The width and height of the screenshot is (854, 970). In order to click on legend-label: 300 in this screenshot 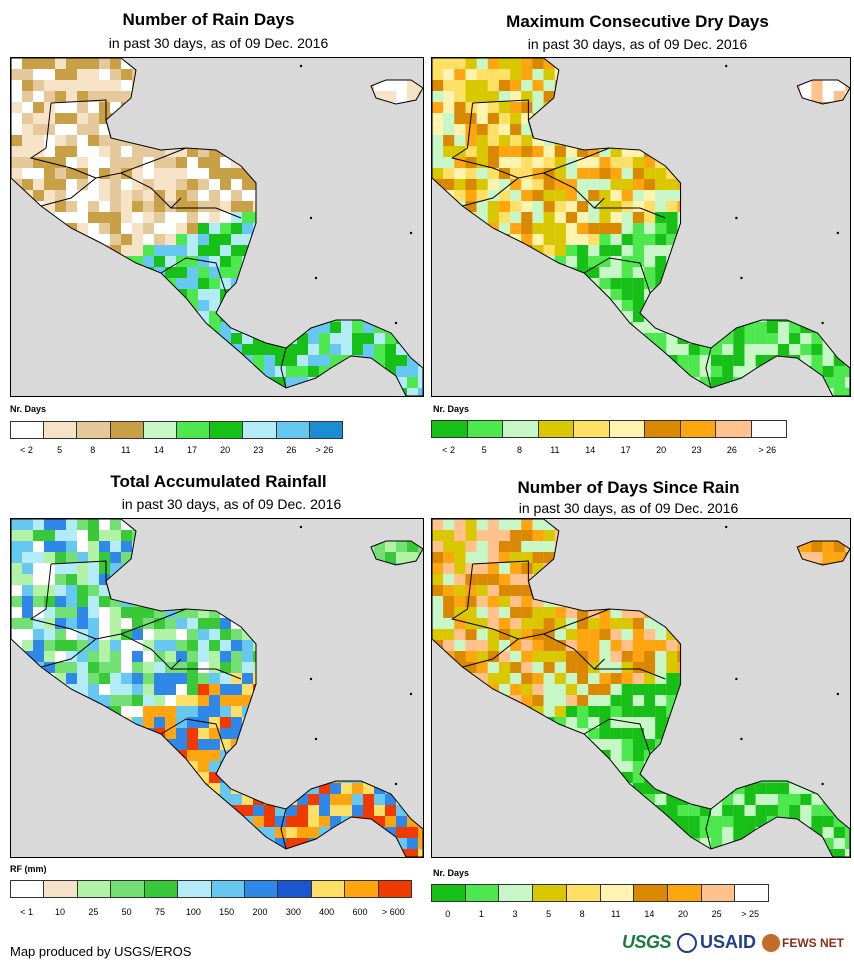, I will do `click(293, 912)`.